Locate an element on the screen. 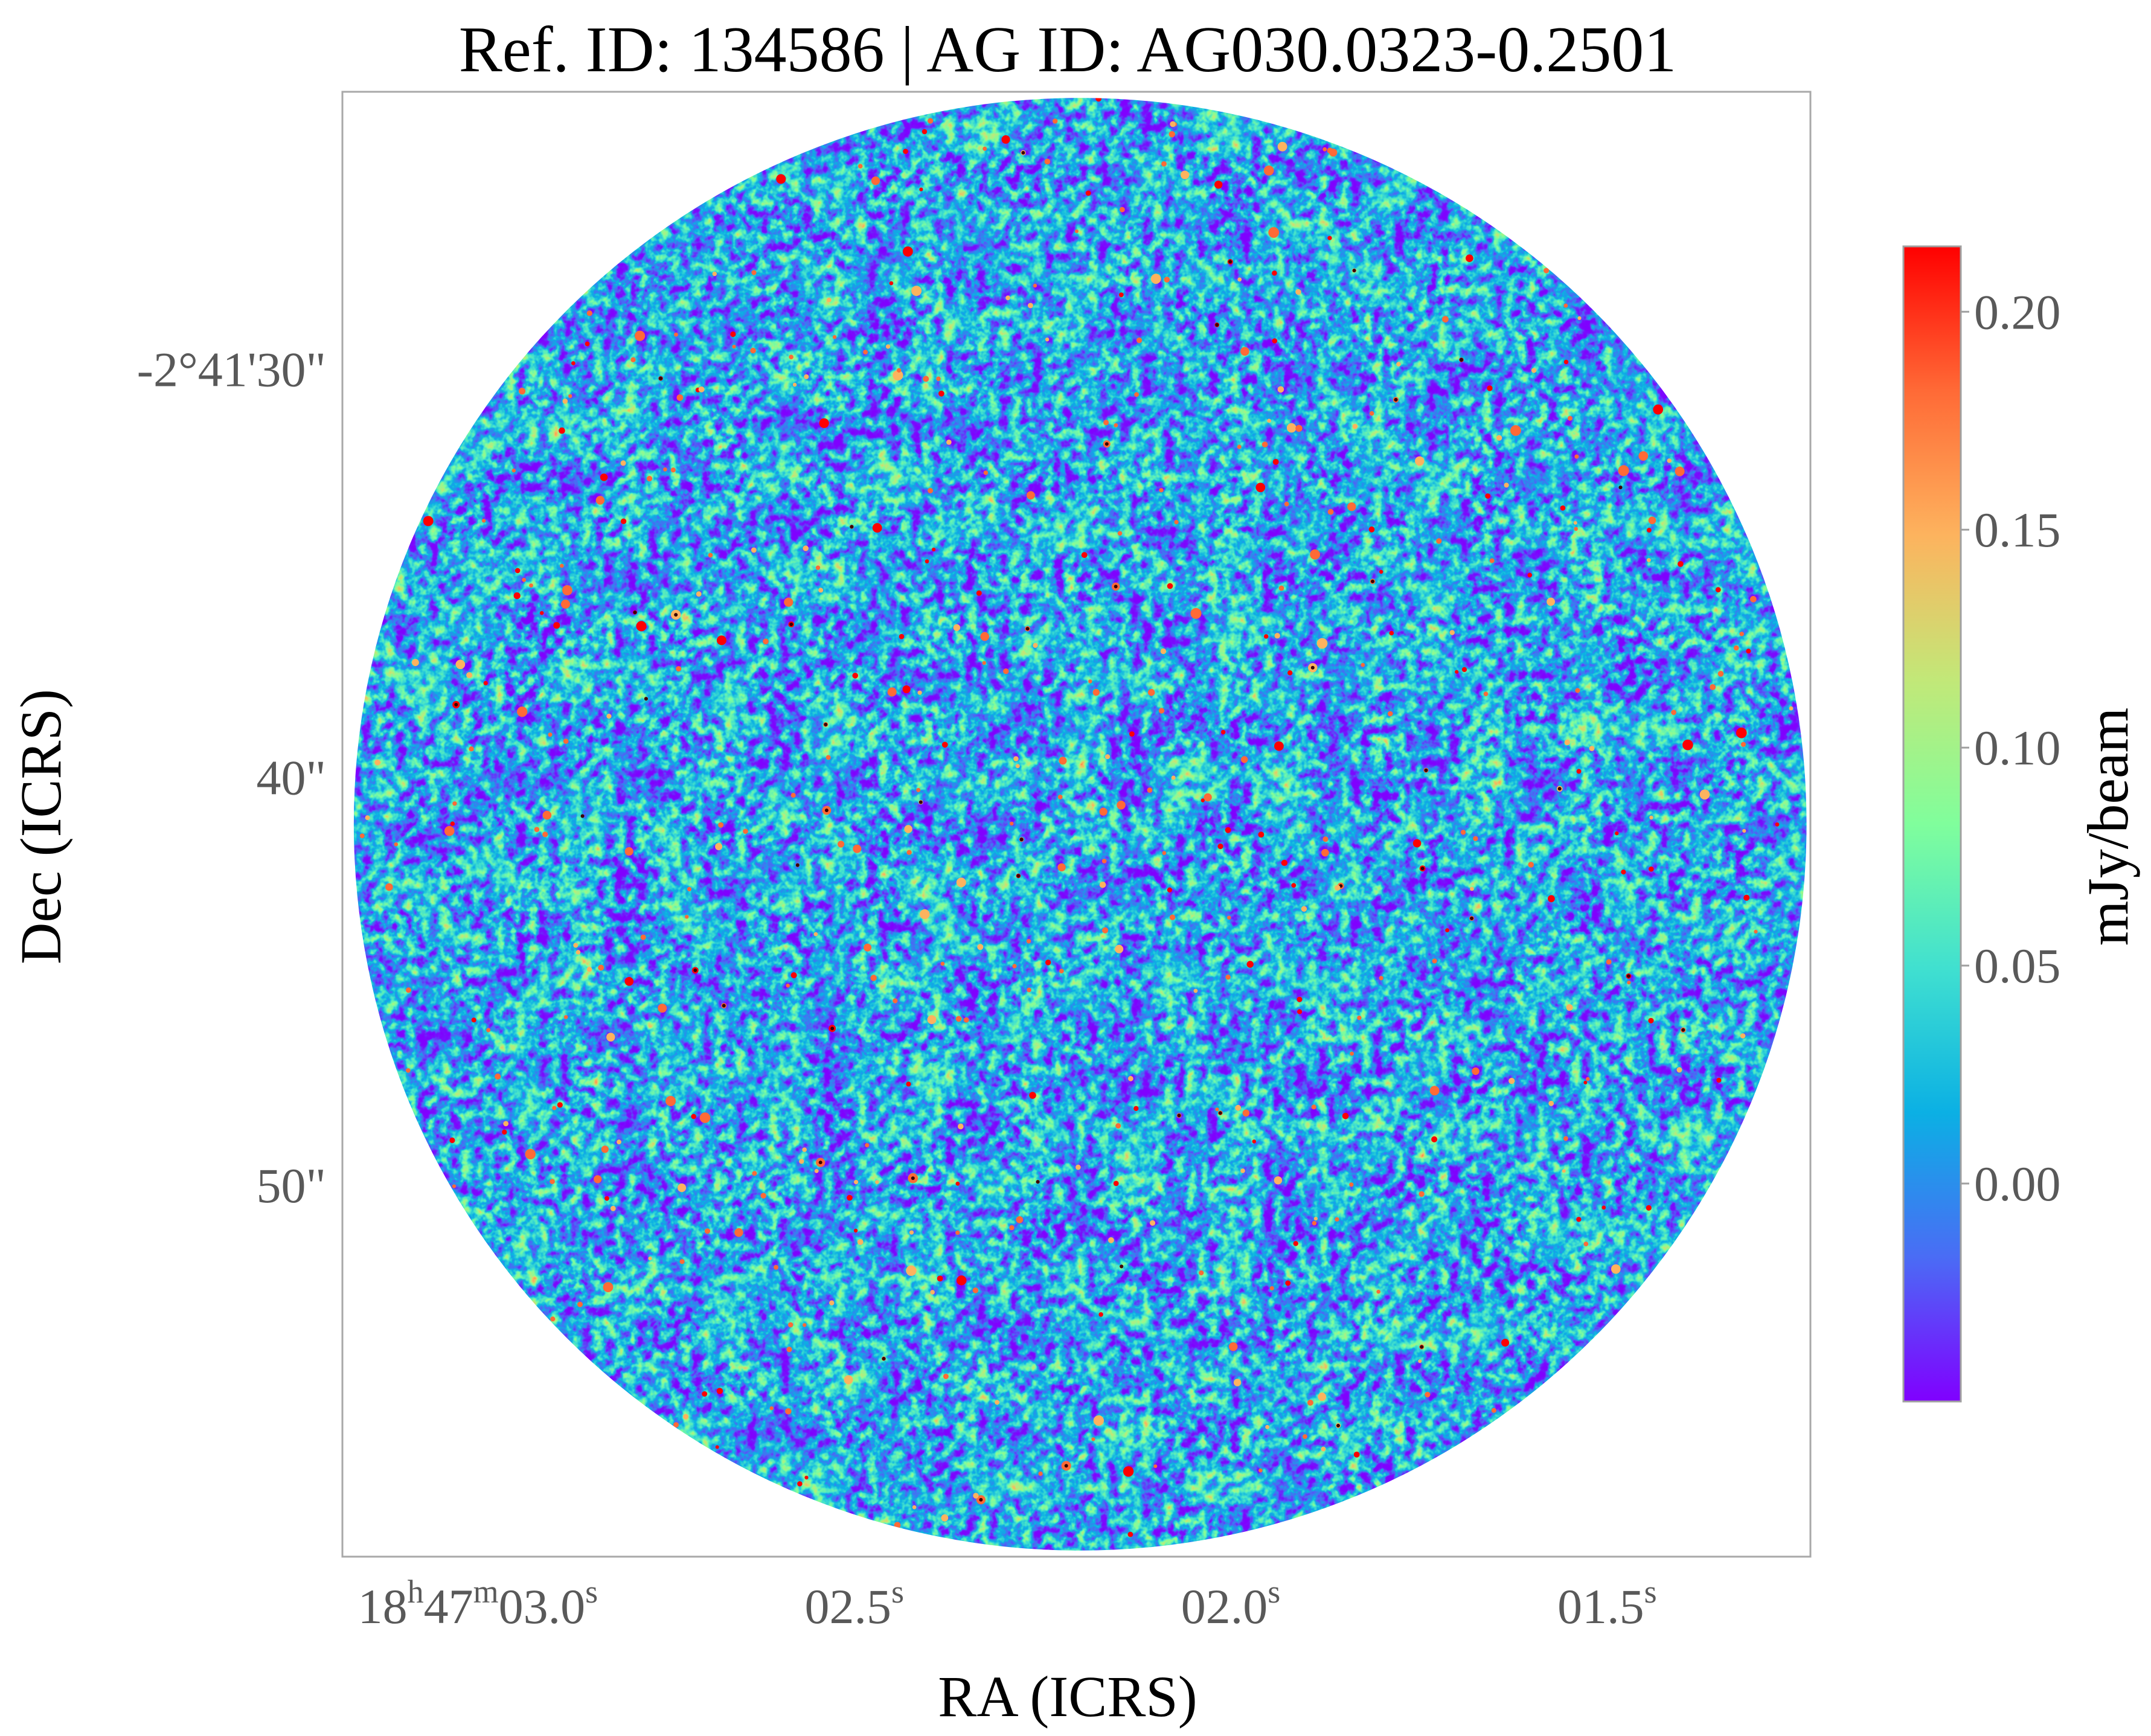 The image size is (2151, 1736). colorbar is located at coordinates (1932, 824).